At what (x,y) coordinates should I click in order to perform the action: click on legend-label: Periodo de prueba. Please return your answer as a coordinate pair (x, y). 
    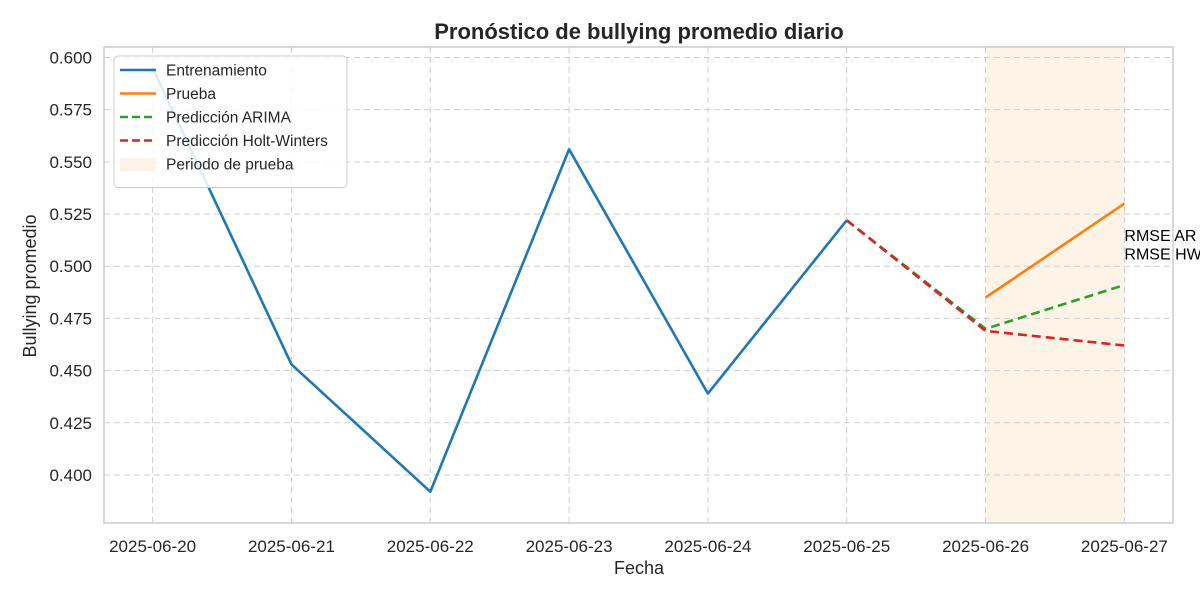
    Looking at the image, I should click on (230, 165).